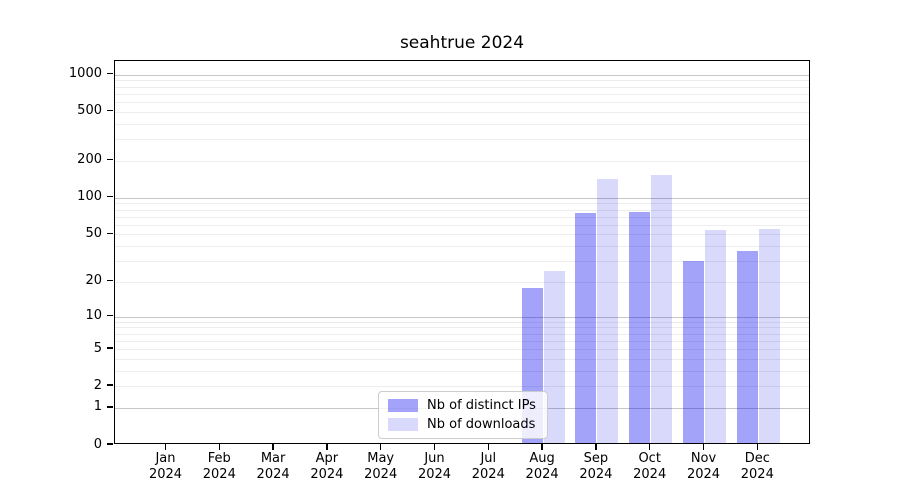 The image size is (900, 500). Describe the element at coordinates (93, 315) in the screenshot. I see `y-tick-label: 10` at that location.